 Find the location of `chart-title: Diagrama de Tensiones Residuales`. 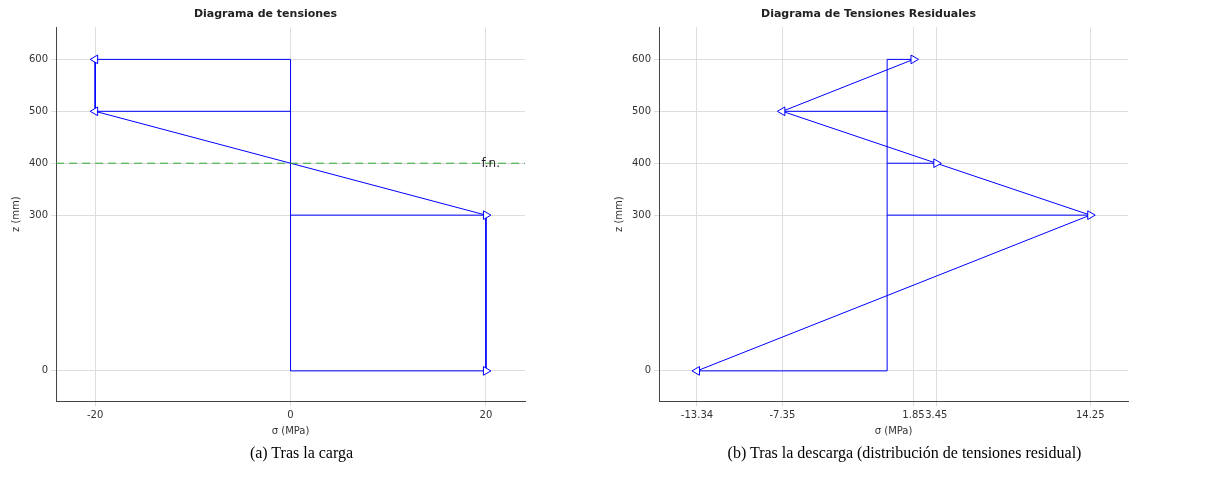

chart-title: Diagrama de Tensiones Residuales is located at coordinates (869, 14).